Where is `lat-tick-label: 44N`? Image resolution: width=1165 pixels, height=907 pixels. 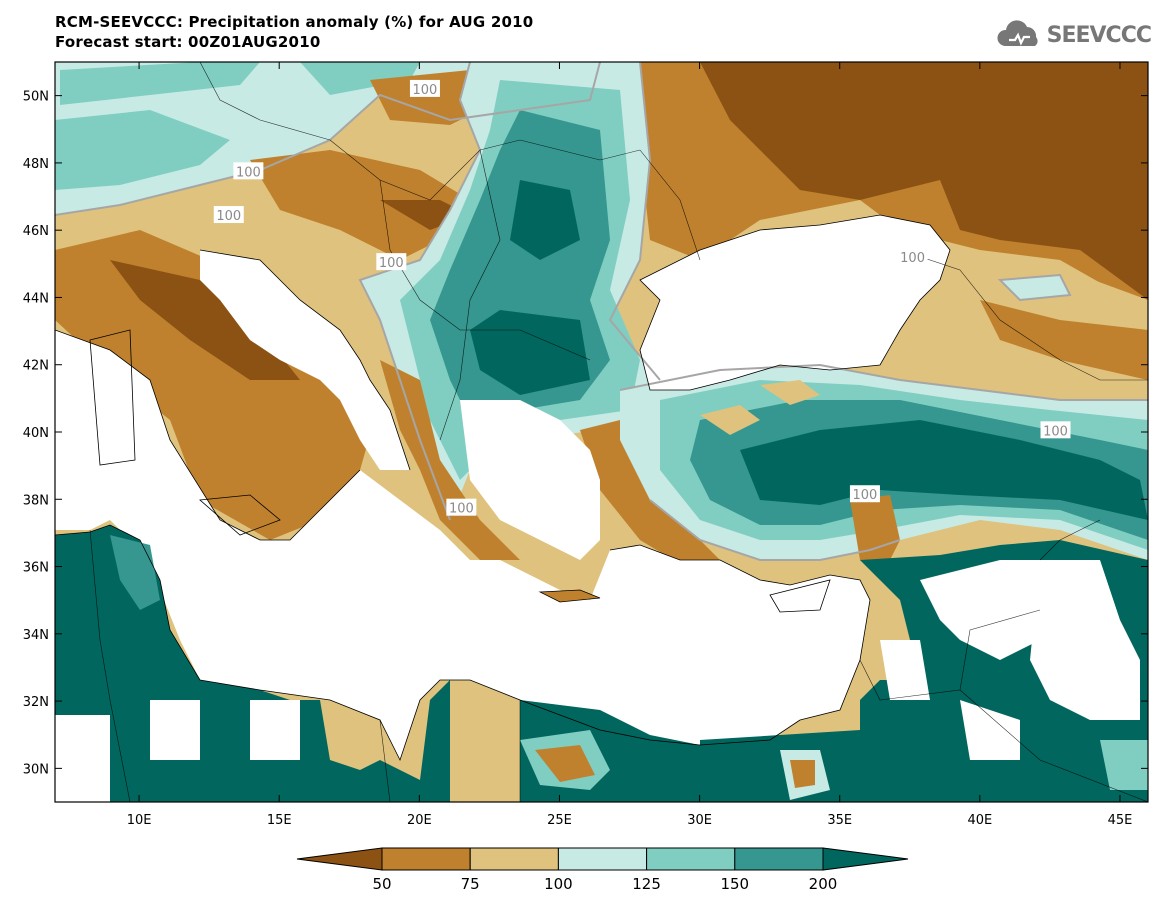
lat-tick-label: 44N is located at coordinates (36, 298).